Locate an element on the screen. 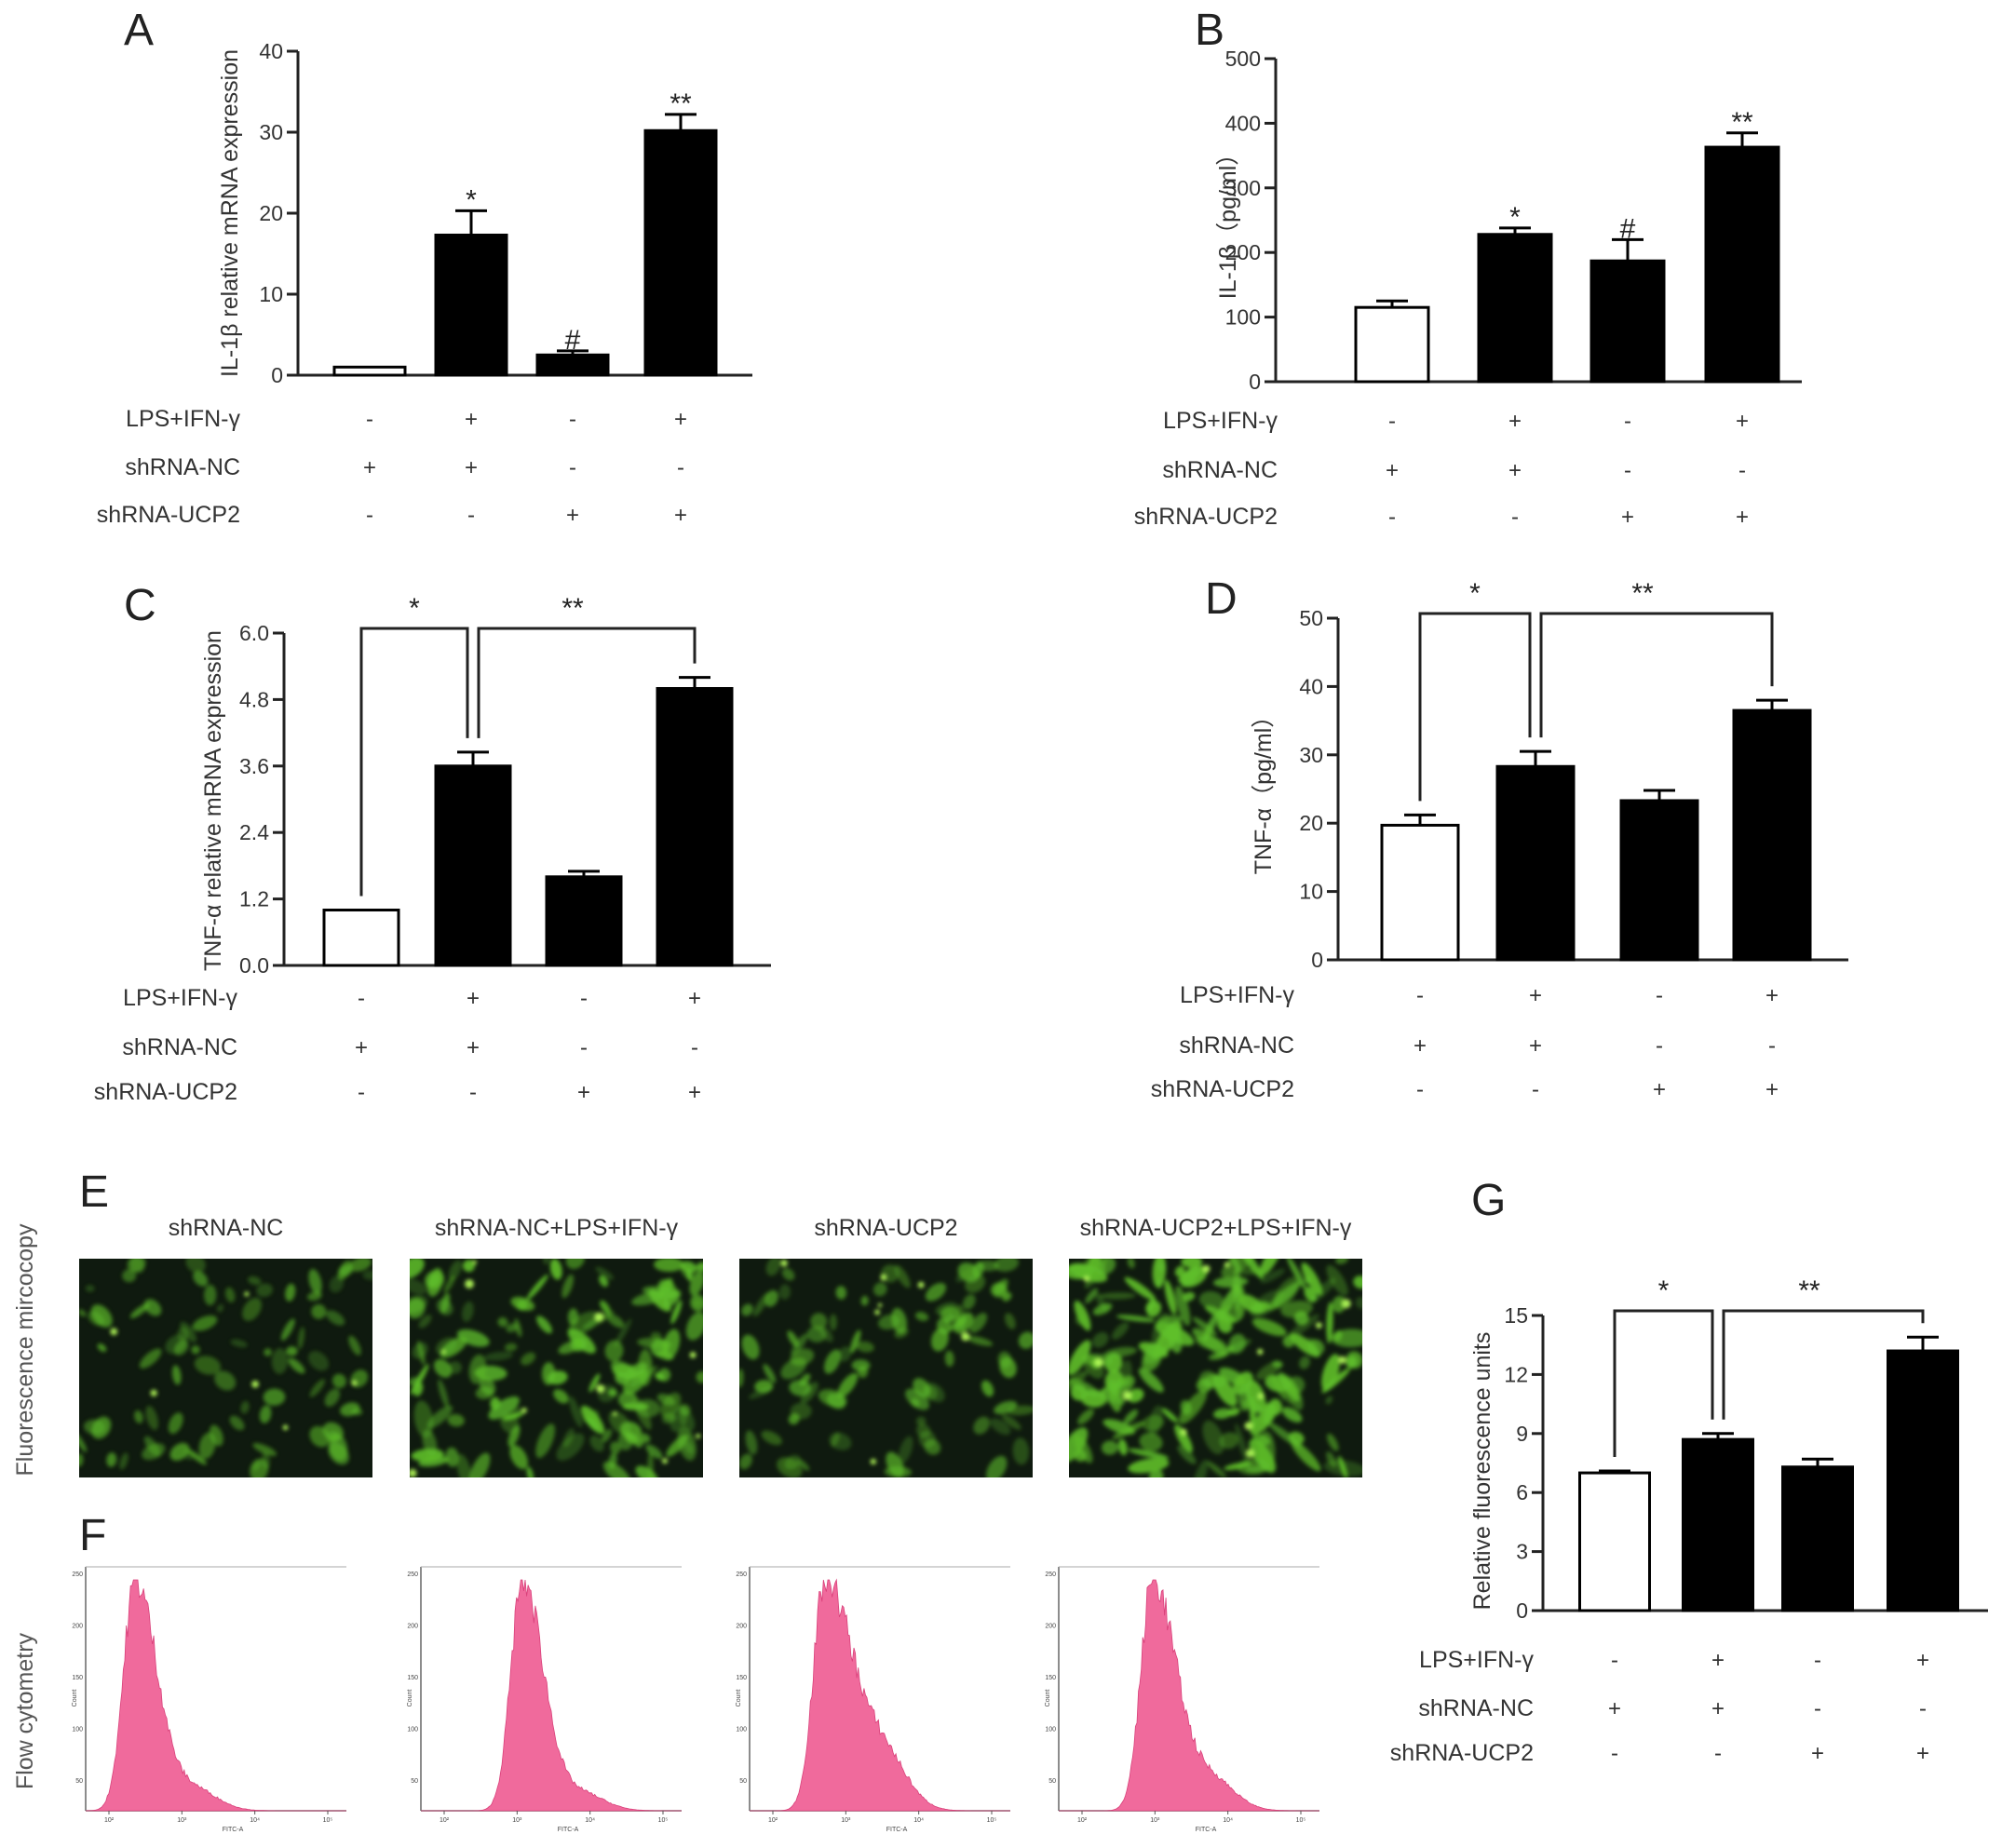 The image size is (2002, 1848). y-tick-label: 0 is located at coordinates (277, 375).